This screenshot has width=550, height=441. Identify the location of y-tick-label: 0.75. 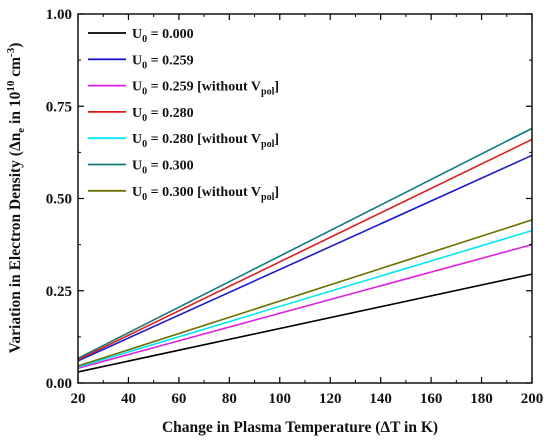
(59, 107).